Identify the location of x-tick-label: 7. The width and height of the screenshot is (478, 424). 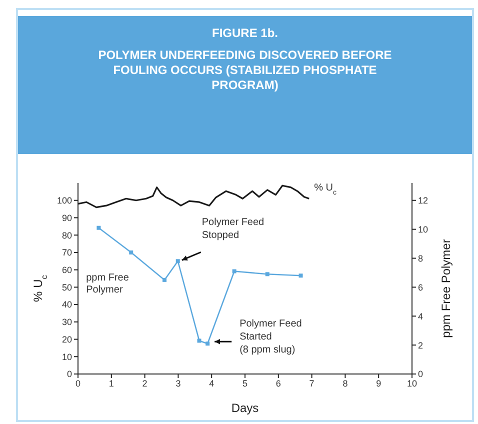
(311, 383).